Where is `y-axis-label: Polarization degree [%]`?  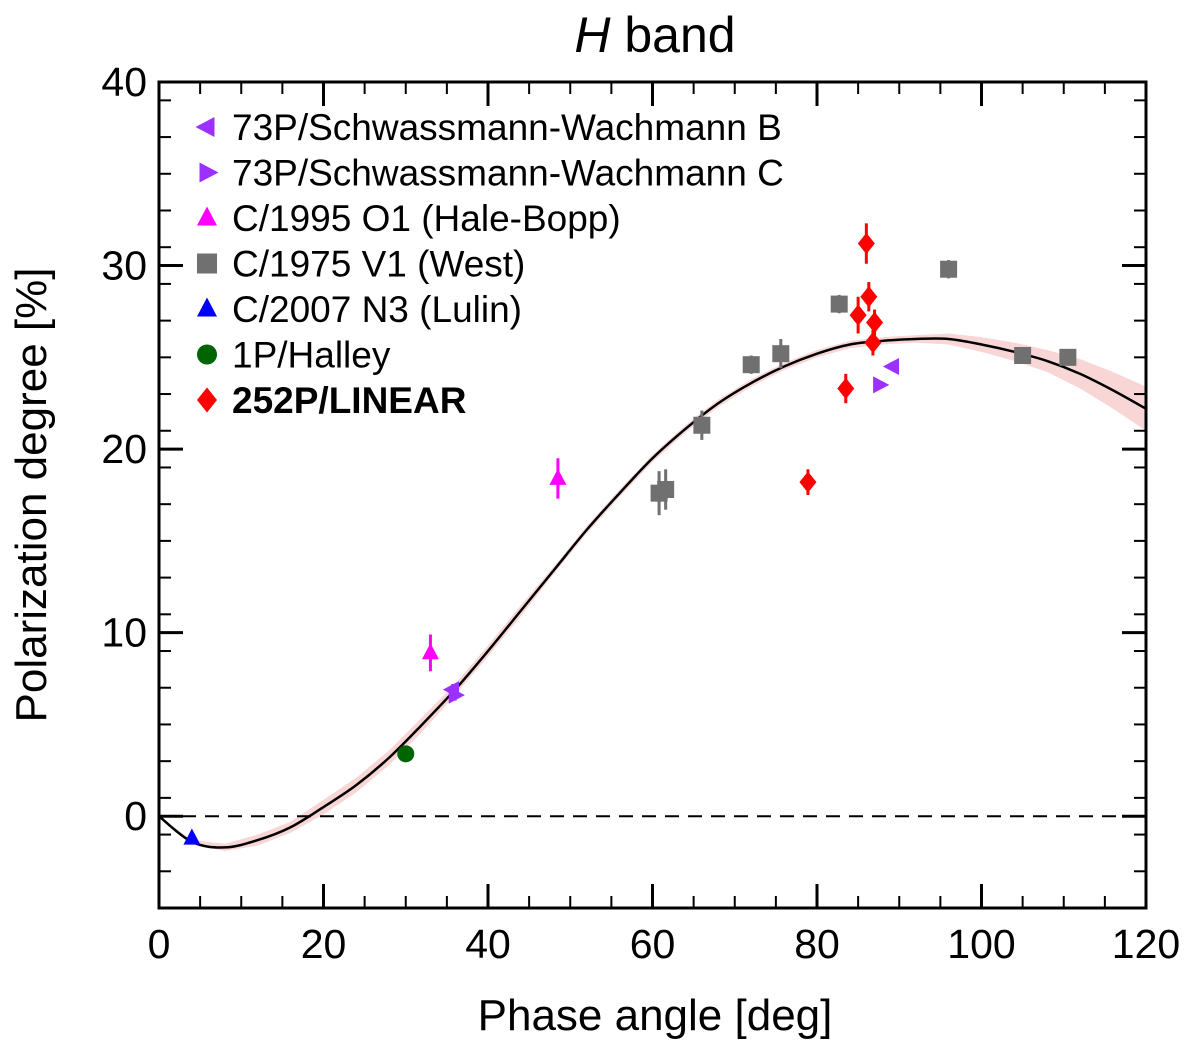
y-axis-label: Polarization degree [%] is located at coordinates (31, 495).